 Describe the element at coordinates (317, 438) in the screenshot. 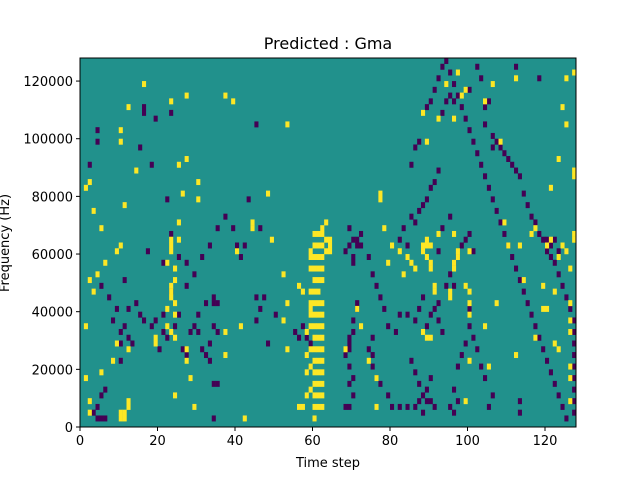

I see `x-axis-ticks: 0 20 40 60 80 100 120` at that location.